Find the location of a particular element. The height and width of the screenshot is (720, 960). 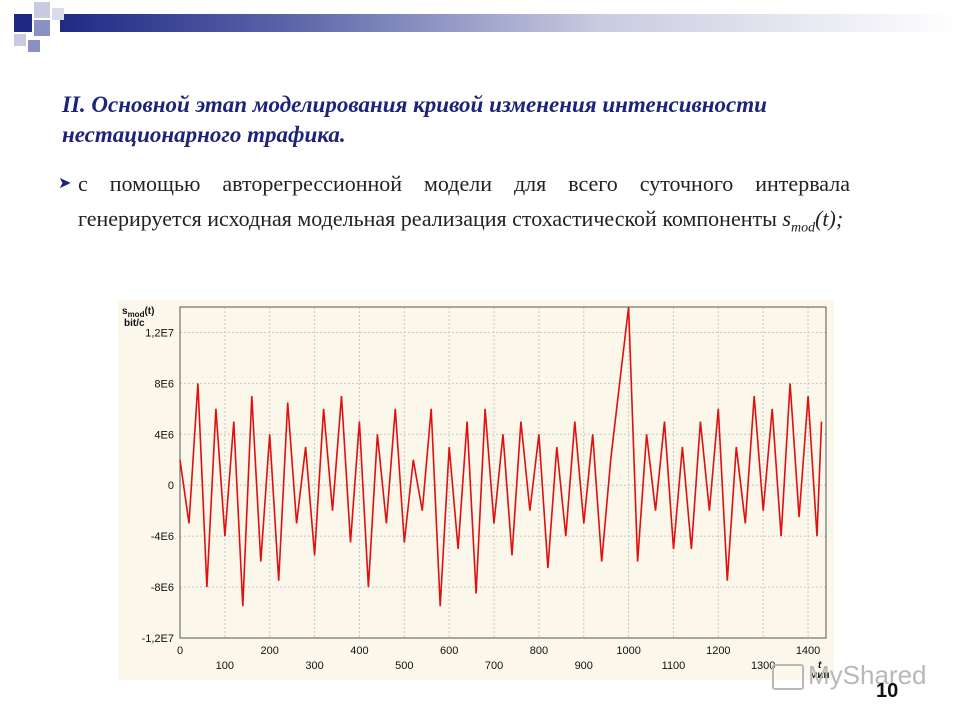

y-axis-label-base: s is located at coordinates (125, 311).